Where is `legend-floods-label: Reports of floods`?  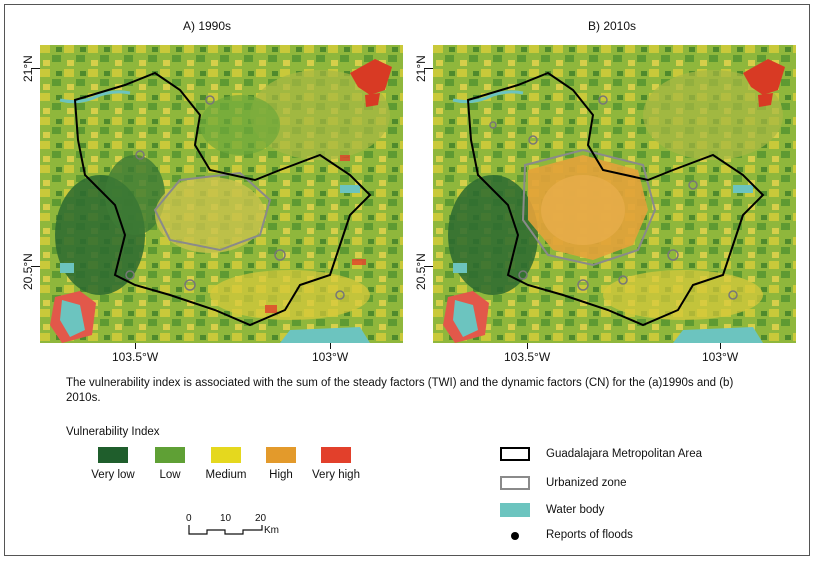 legend-floods-label: Reports of floods is located at coordinates (589, 535).